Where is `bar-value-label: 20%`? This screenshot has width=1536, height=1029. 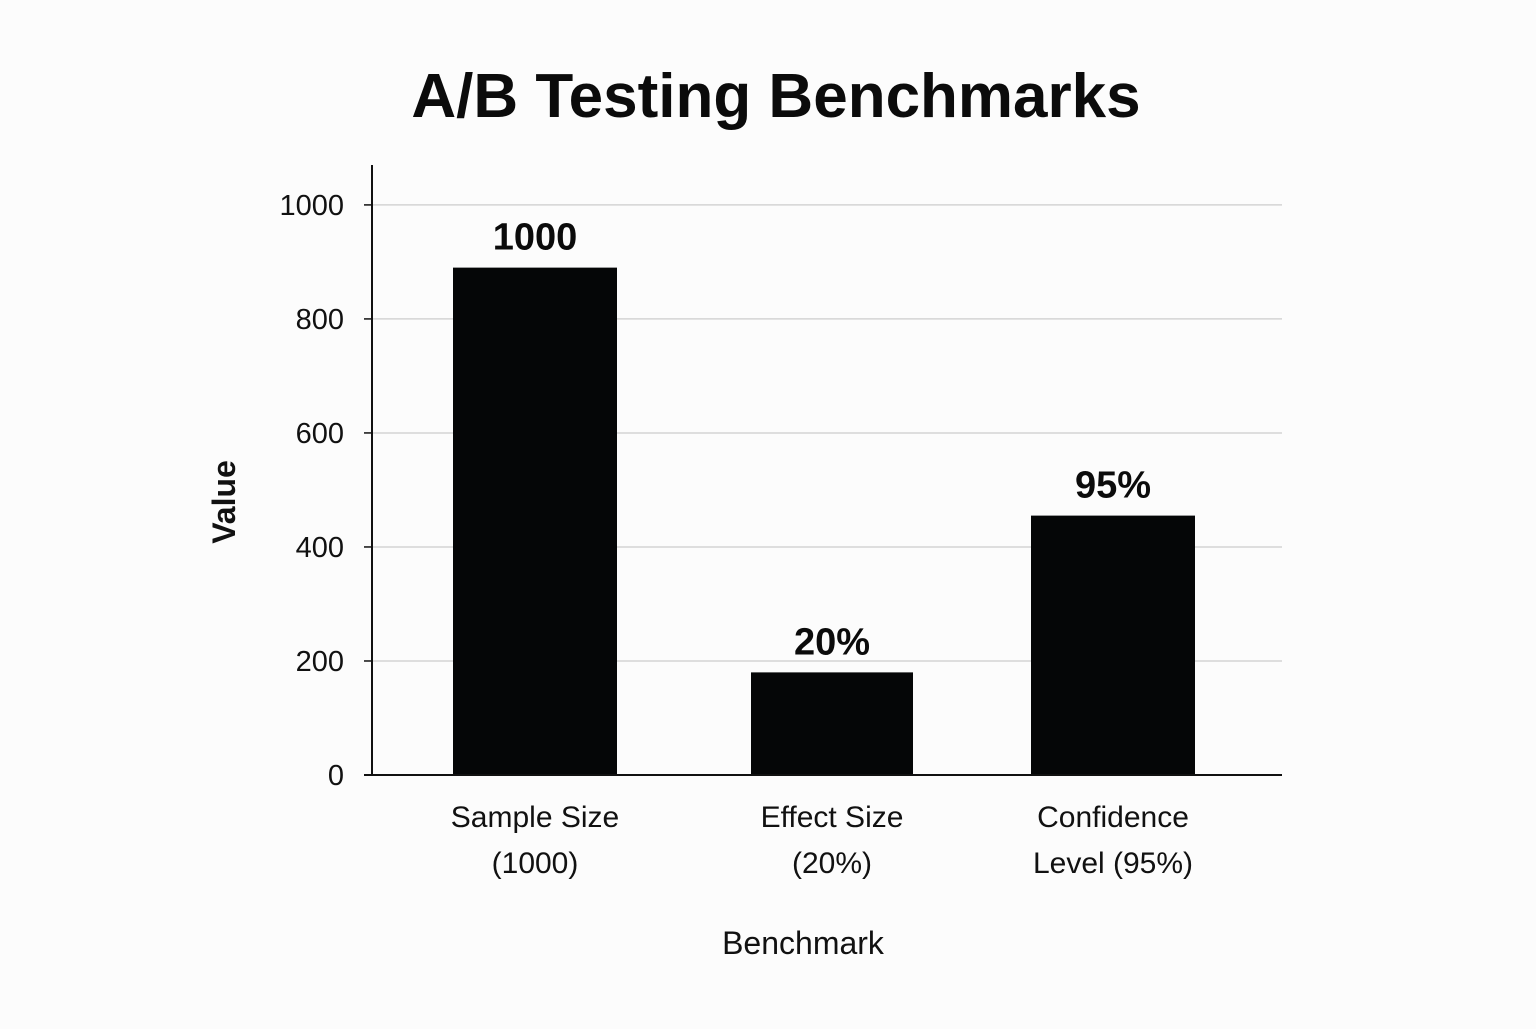
bar-value-label: 20% is located at coordinates (832, 642).